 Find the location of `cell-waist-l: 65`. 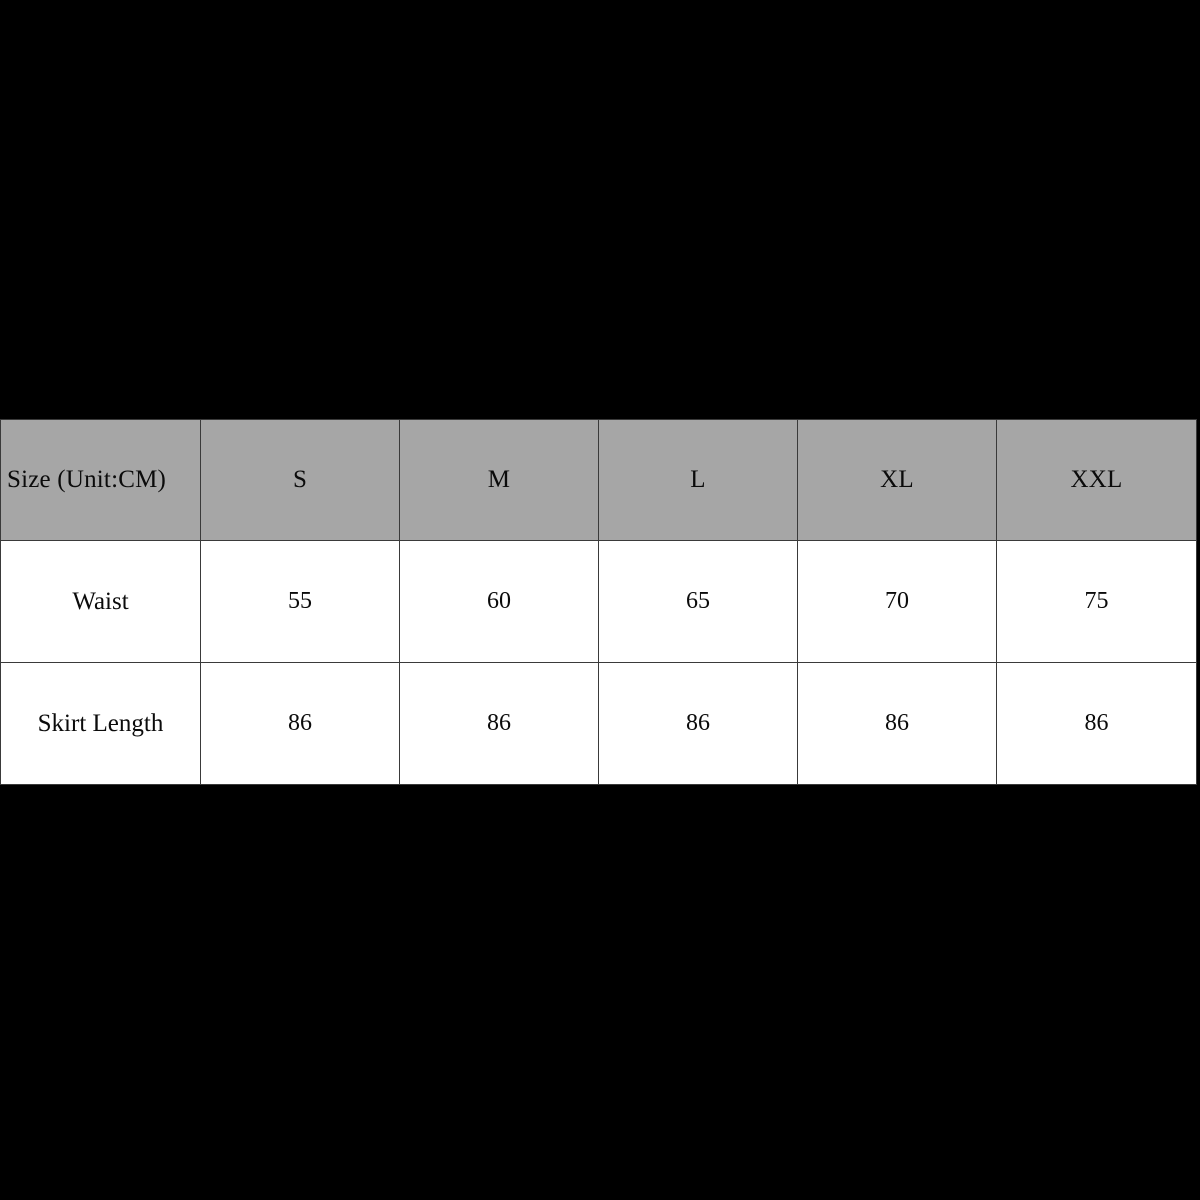

cell-waist-l: 65 is located at coordinates (698, 601).